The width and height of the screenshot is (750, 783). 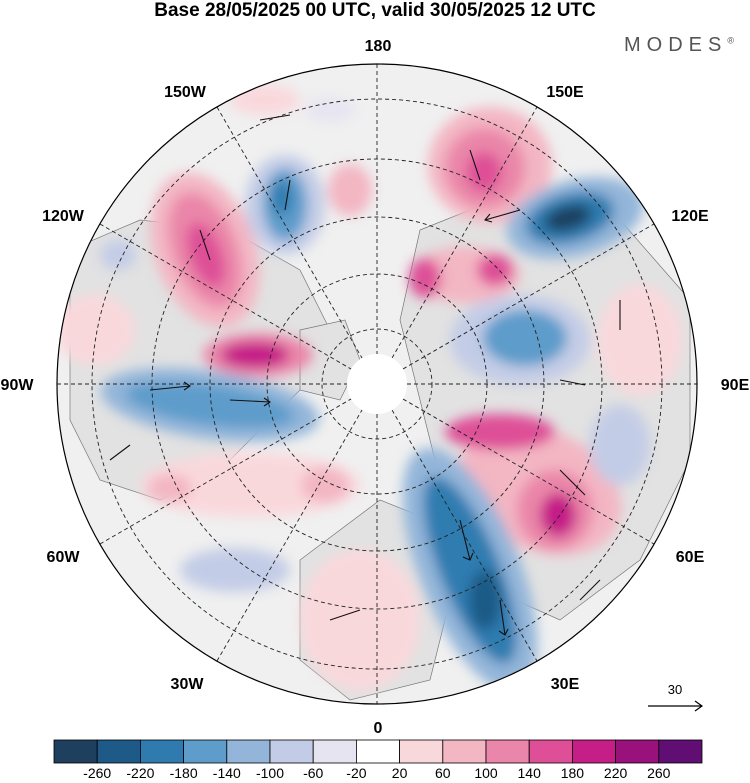 What do you see at coordinates (97, 773) in the screenshot?
I see `colorbar-tick-label: -260` at bounding box center [97, 773].